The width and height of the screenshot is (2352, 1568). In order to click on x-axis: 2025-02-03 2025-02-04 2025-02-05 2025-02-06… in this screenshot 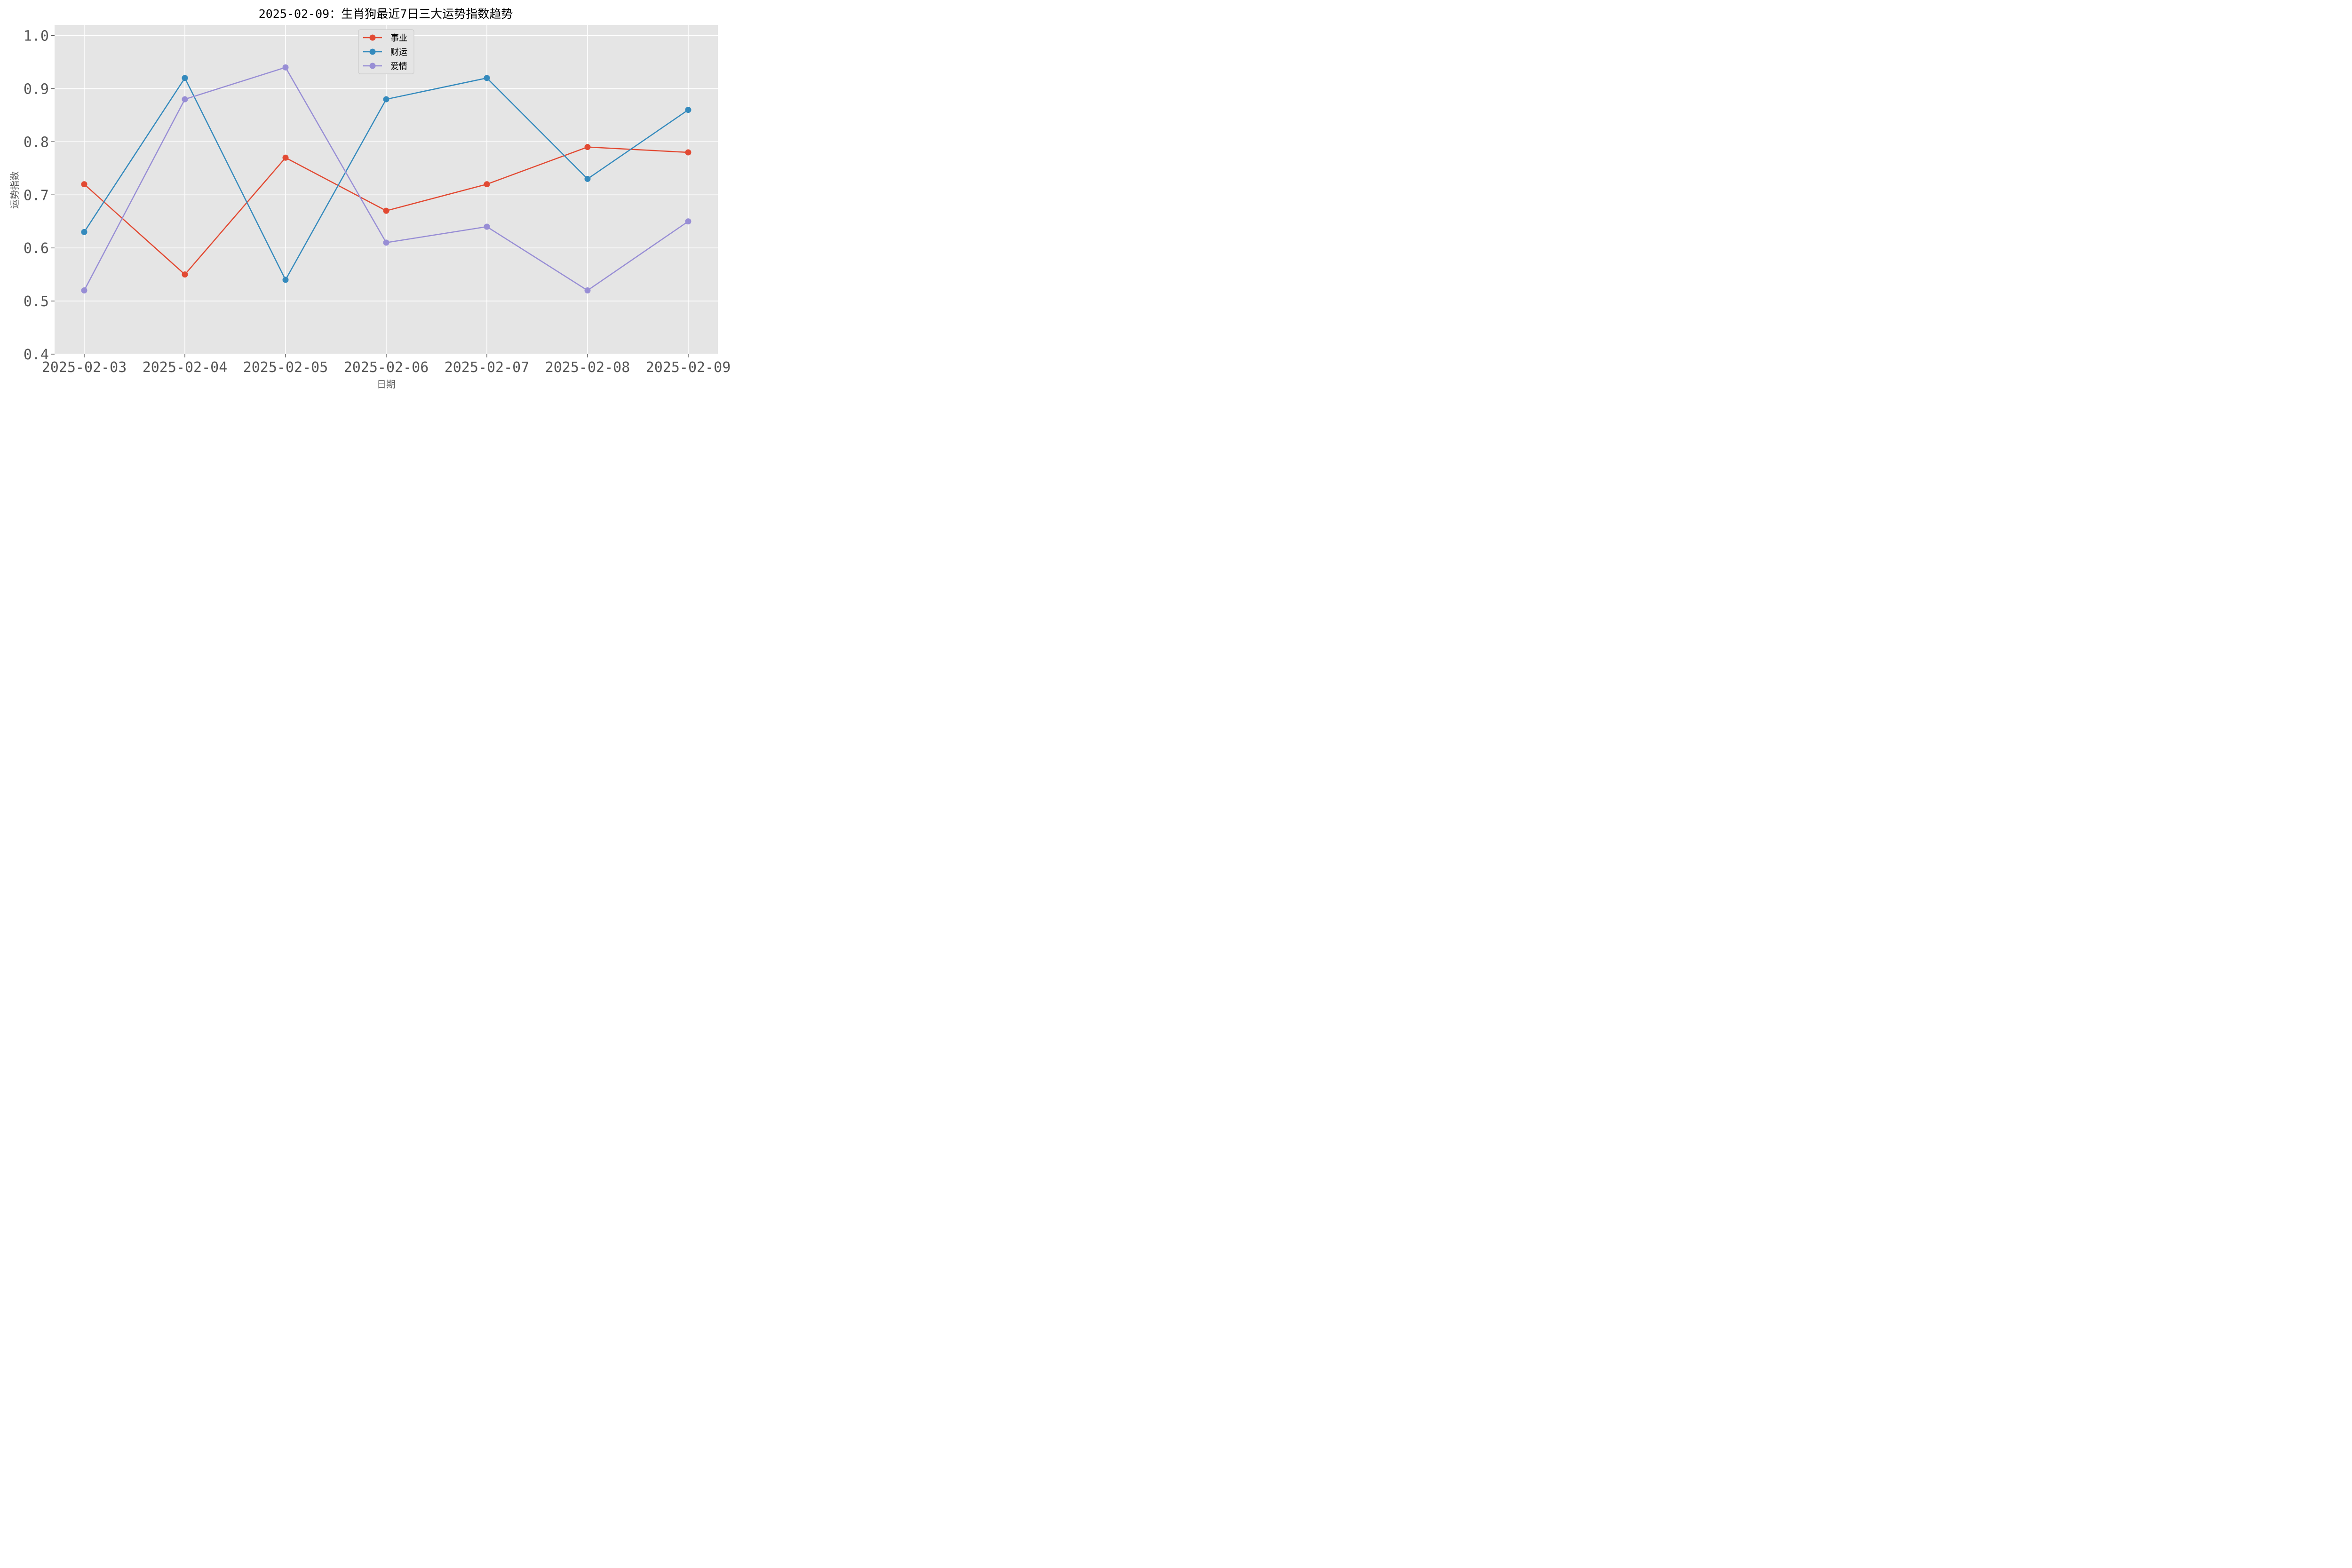, I will do `click(386, 365)`.